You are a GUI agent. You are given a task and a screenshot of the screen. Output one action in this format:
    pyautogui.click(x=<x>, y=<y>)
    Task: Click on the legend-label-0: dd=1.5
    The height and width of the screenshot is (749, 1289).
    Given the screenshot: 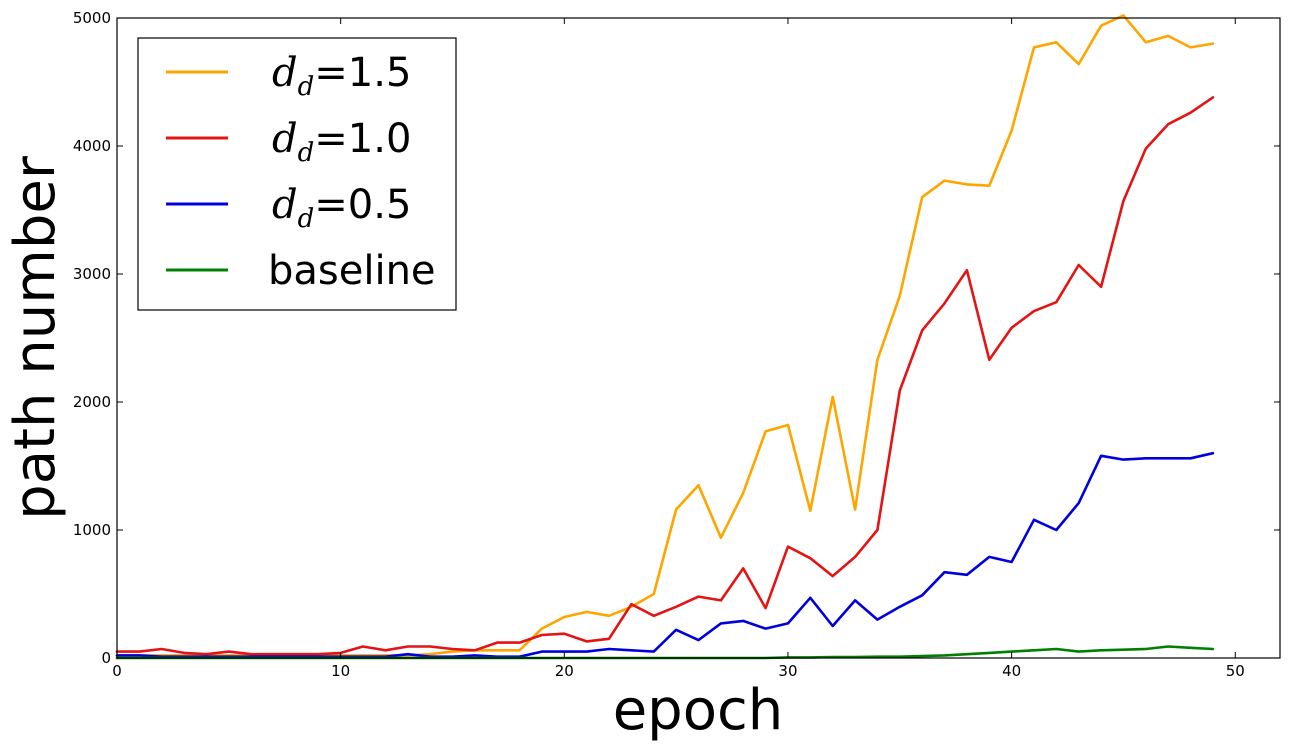 What is the action you would take?
    pyautogui.click(x=341, y=76)
    